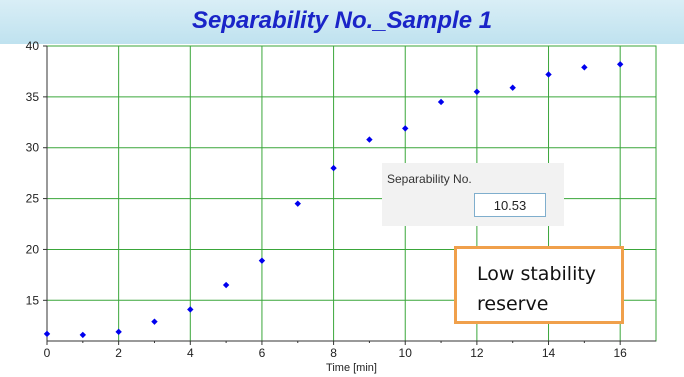  Describe the element at coordinates (118, 353) in the screenshot. I see `x-tick-label: 2` at that location.